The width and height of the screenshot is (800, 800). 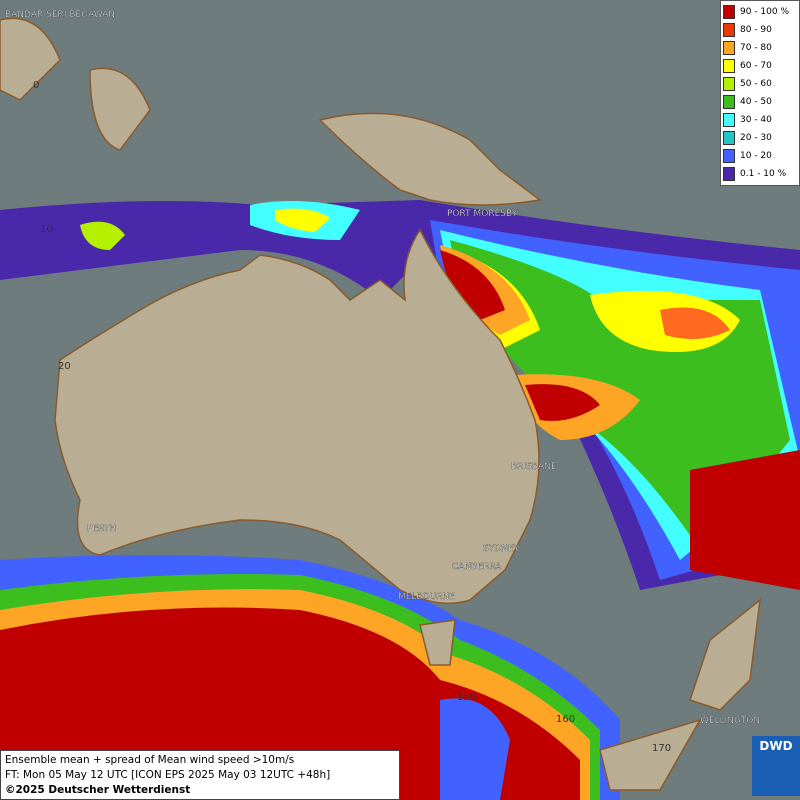 What do you see at coordinates (46, 229) in the screenshot?
I see `grid-label: 10` at bounding box center [46, 229].